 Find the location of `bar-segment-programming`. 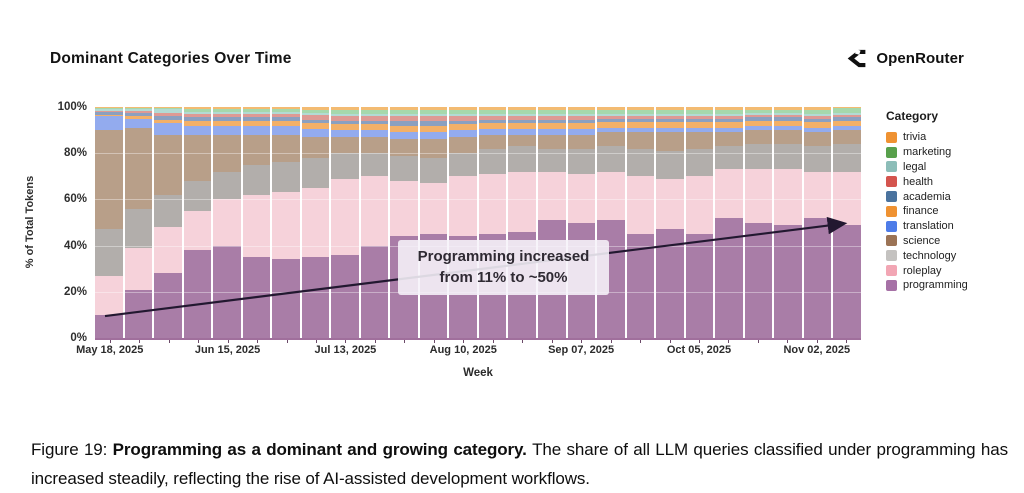

bar-segment-programming is located at coordinates (374, 291).